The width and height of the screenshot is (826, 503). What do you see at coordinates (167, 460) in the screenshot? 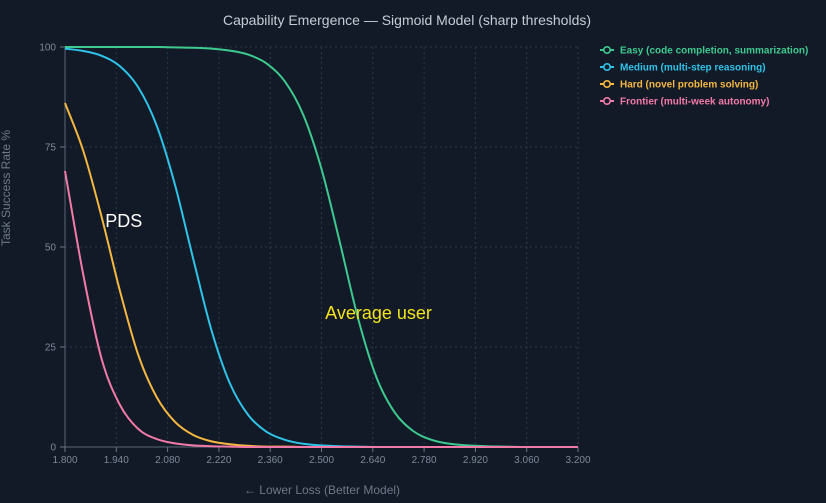
I see `x-tick-label: 2.080` at bounding box center [167, 460].